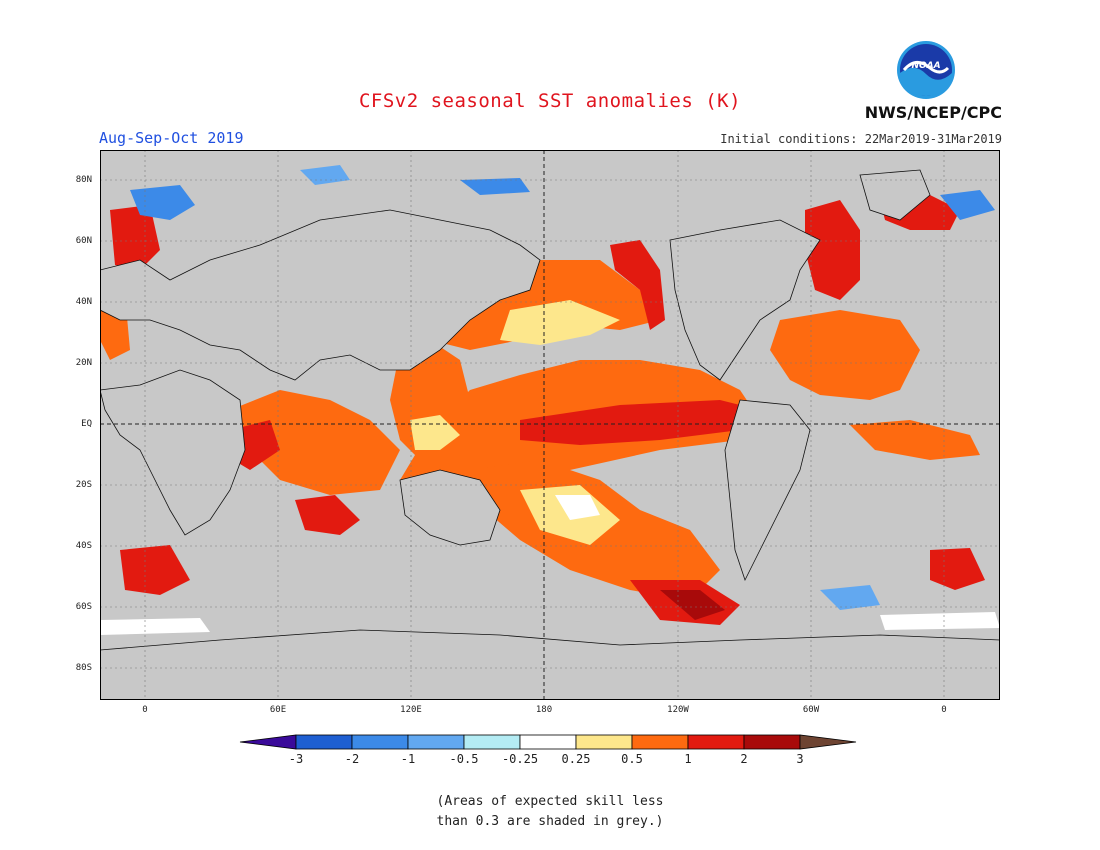 This screenshot has width=1100, height=850. I want to click on colorbar-tick-label: -2, so click(352, 759).